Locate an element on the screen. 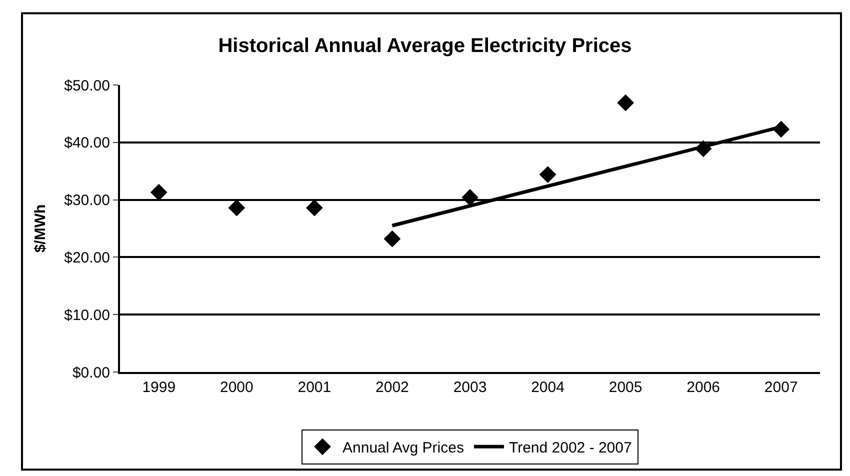 The width and height of the screenshot is (850, 476). x-tick-label: 2002 is located at coordinates (392, 387).